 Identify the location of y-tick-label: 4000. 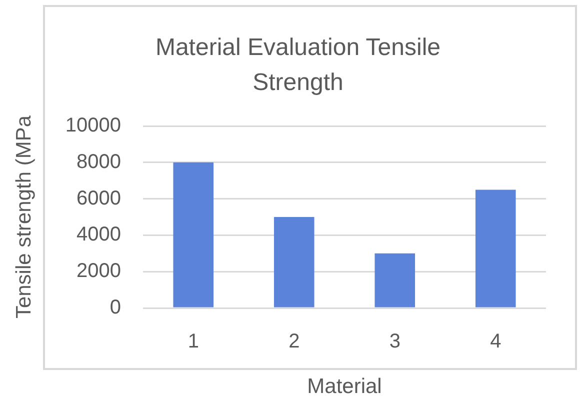
(98, 235).